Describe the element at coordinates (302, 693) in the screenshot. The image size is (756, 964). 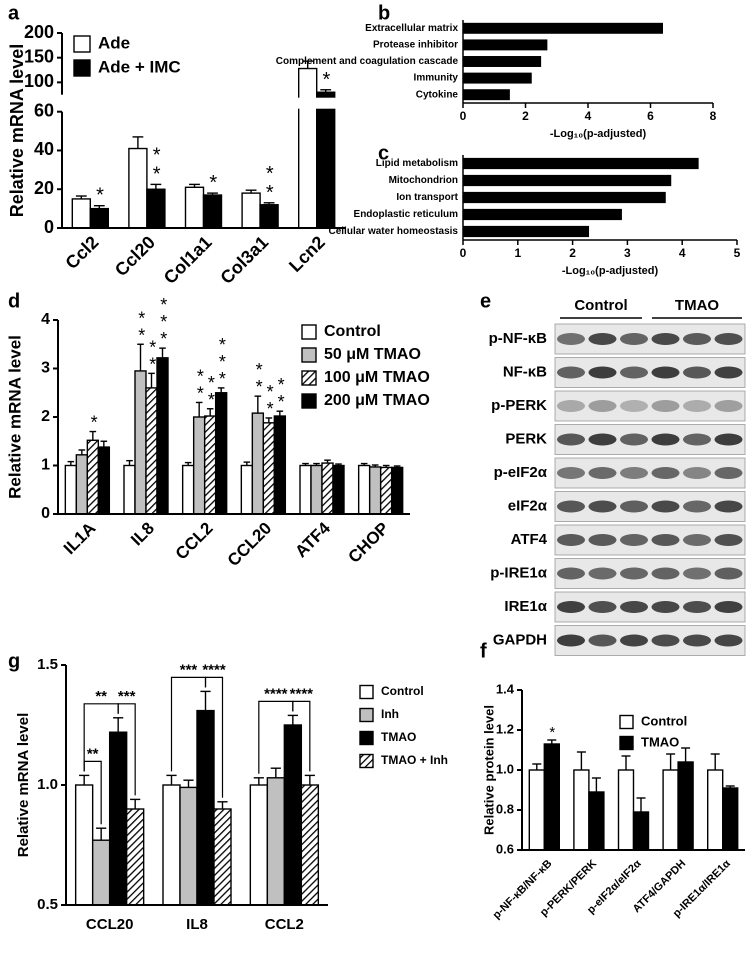
I see `comparison-label: ****` at that location.